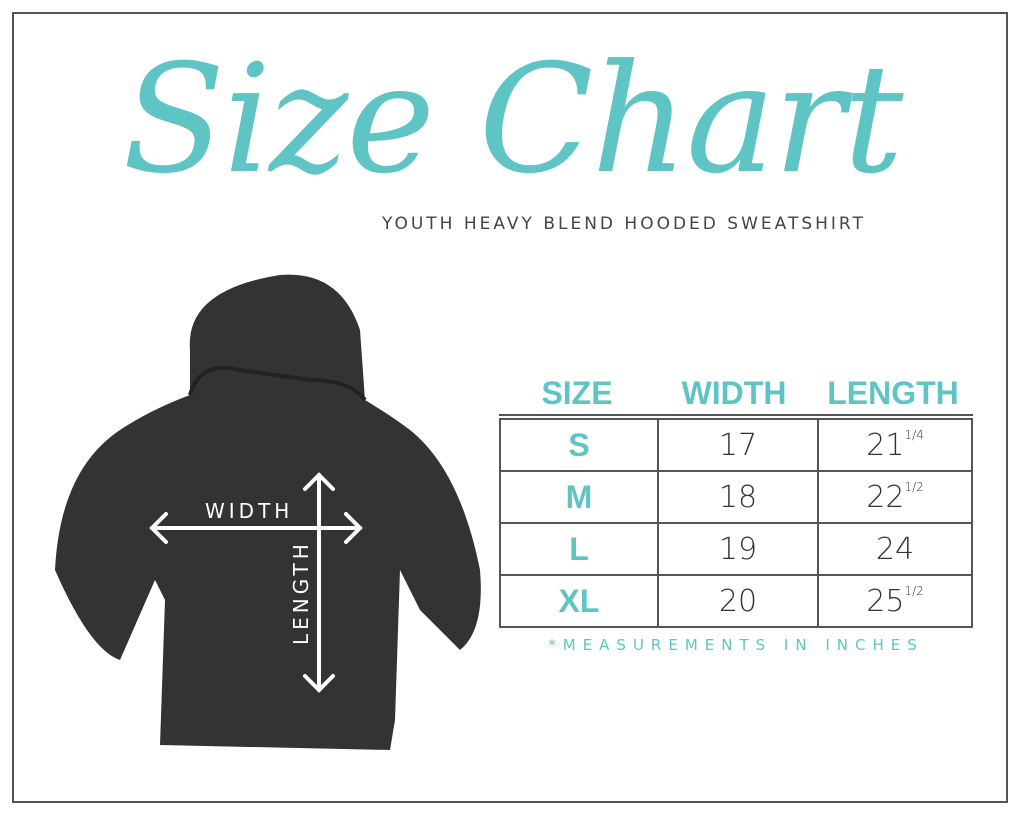 The image size is (1024, 819). I want to click on header-width: WIDTH, so click(734, 392).